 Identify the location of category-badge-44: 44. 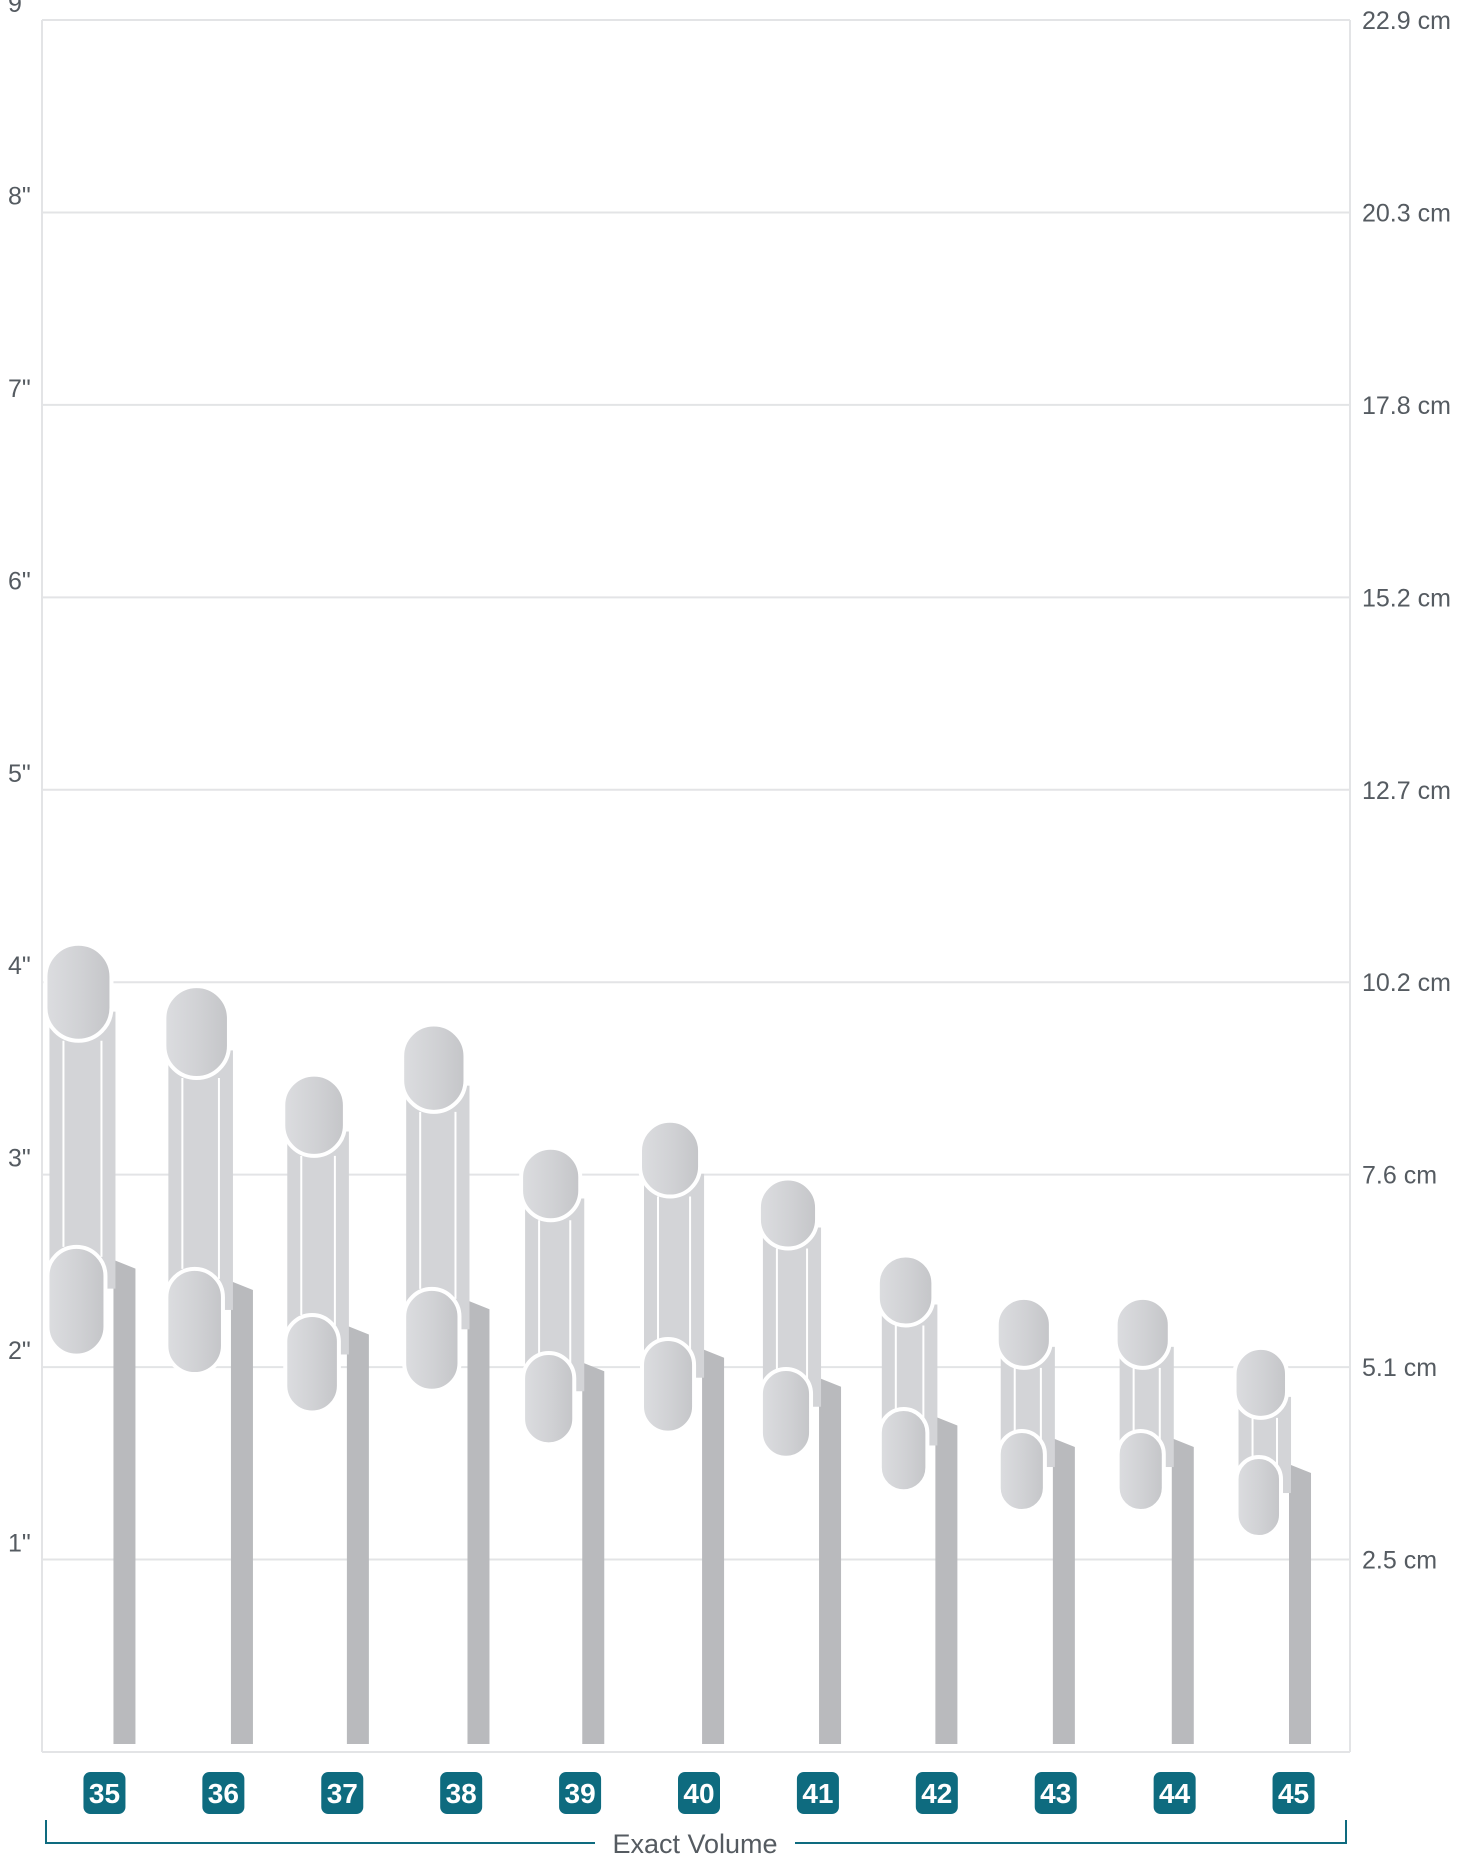
(1174, 1793).